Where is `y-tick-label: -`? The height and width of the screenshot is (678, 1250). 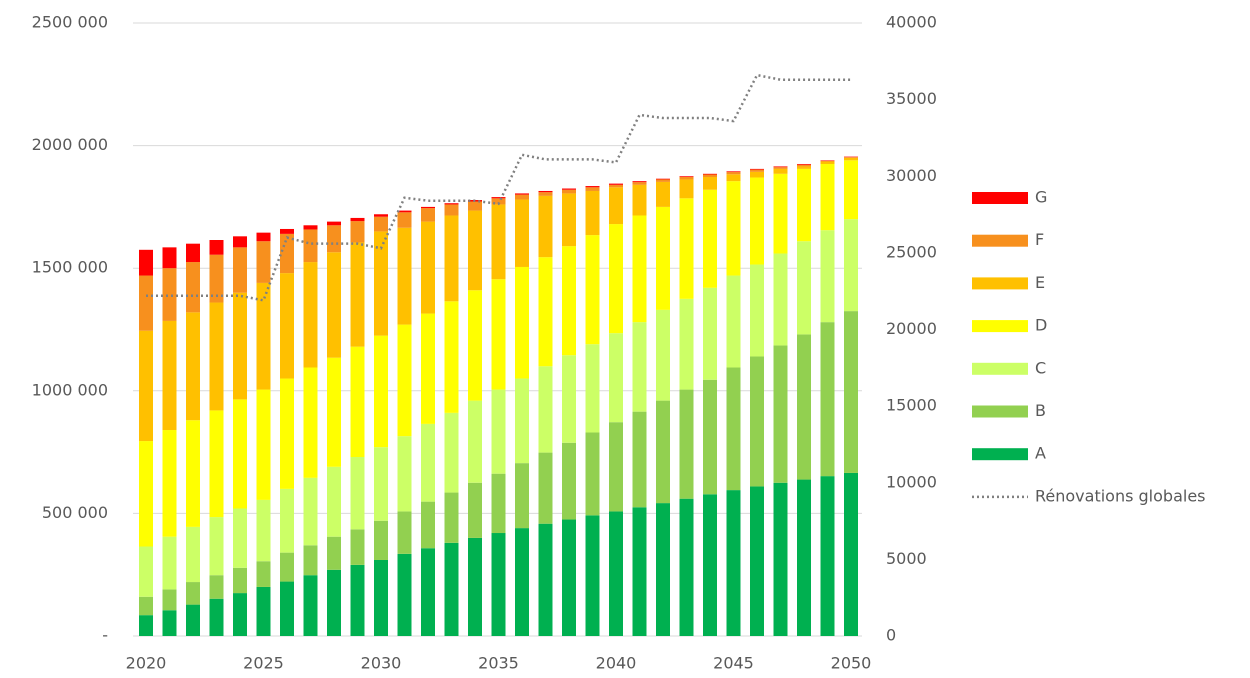
y-tick-label: - is located at coordinates (105, 635).